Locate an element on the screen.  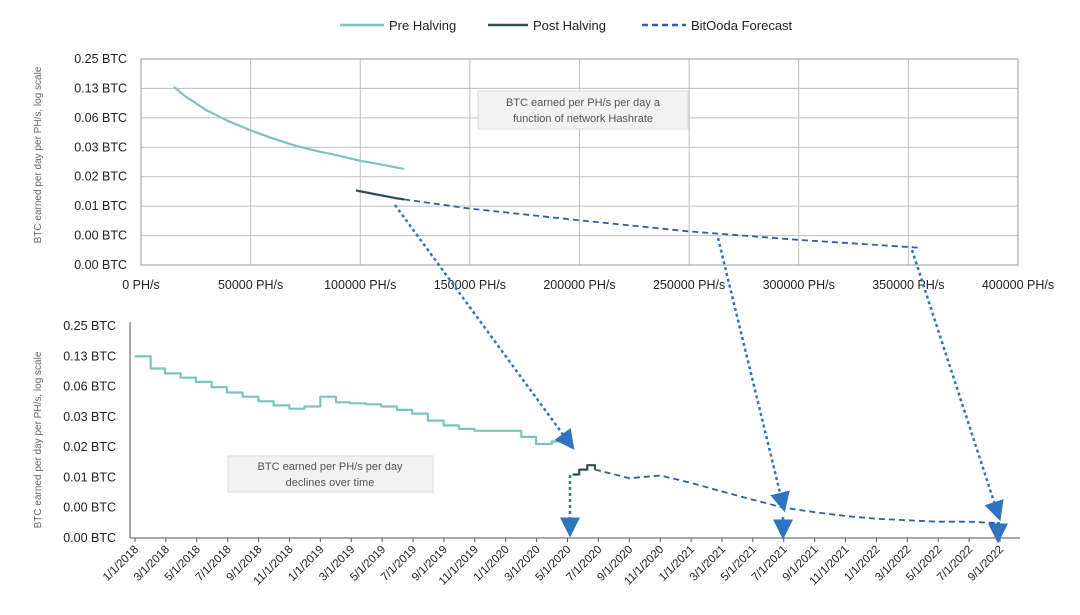
annotation-text: declines over time is located at coordinates (330, 483).